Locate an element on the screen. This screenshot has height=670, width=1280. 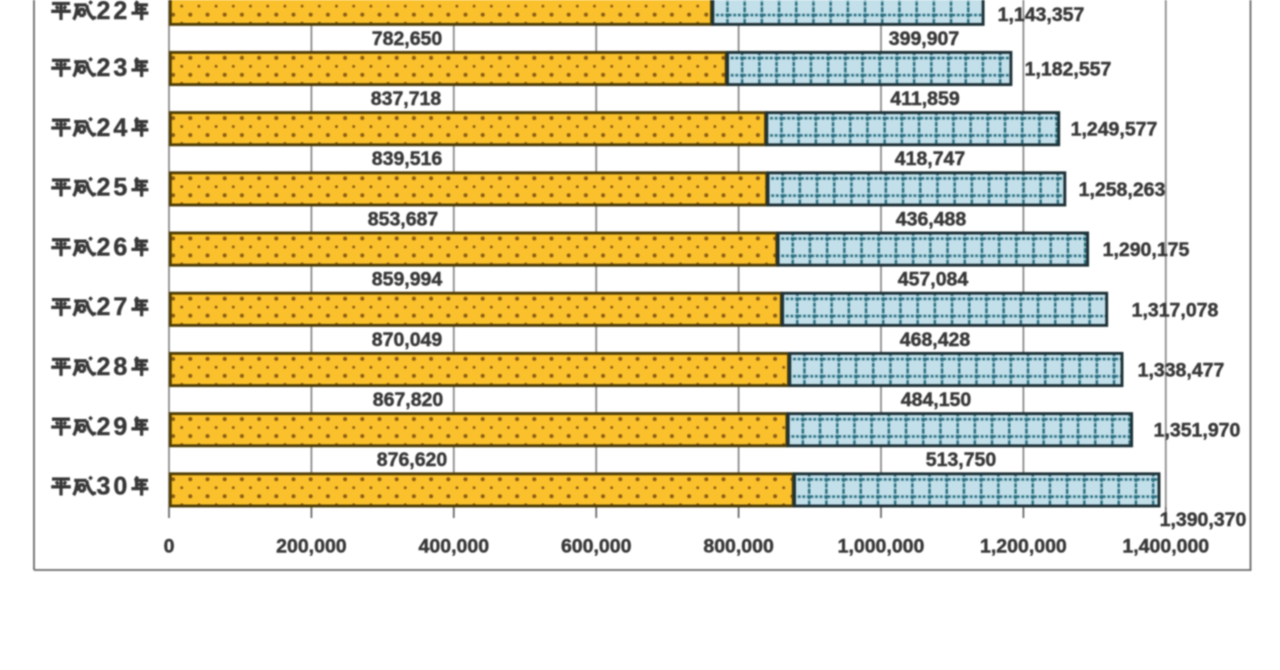
svg-text: 782,650 is located at coordinates (407, 39).